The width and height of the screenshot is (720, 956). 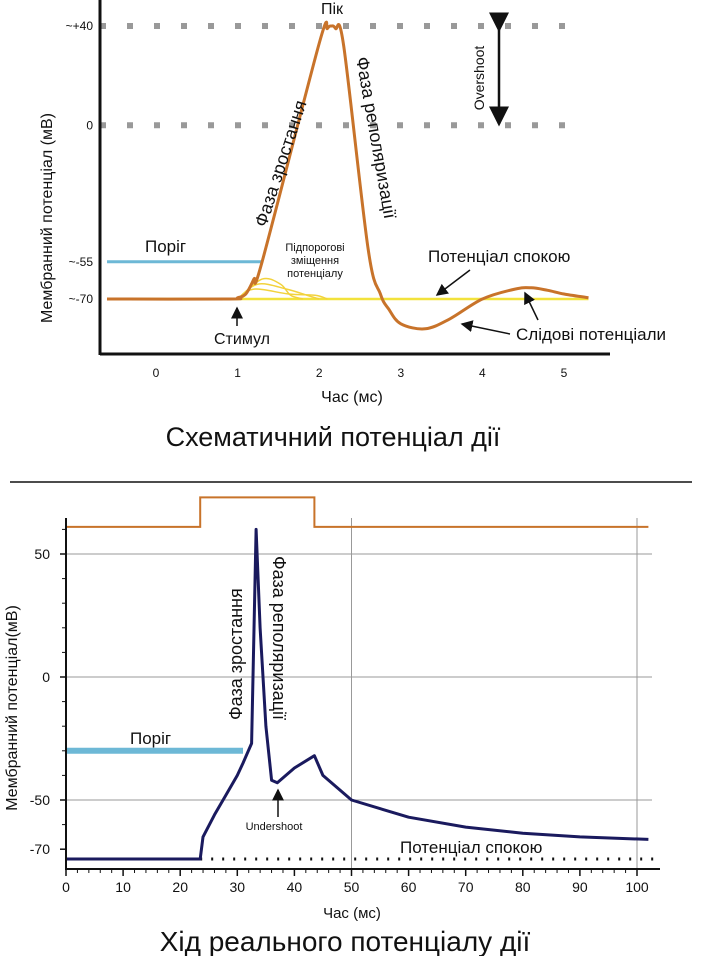 What do you see at coordinates (319, 373) in the screenshot?
I see `x-tick-label: 2` at bounding box center [319, 373].